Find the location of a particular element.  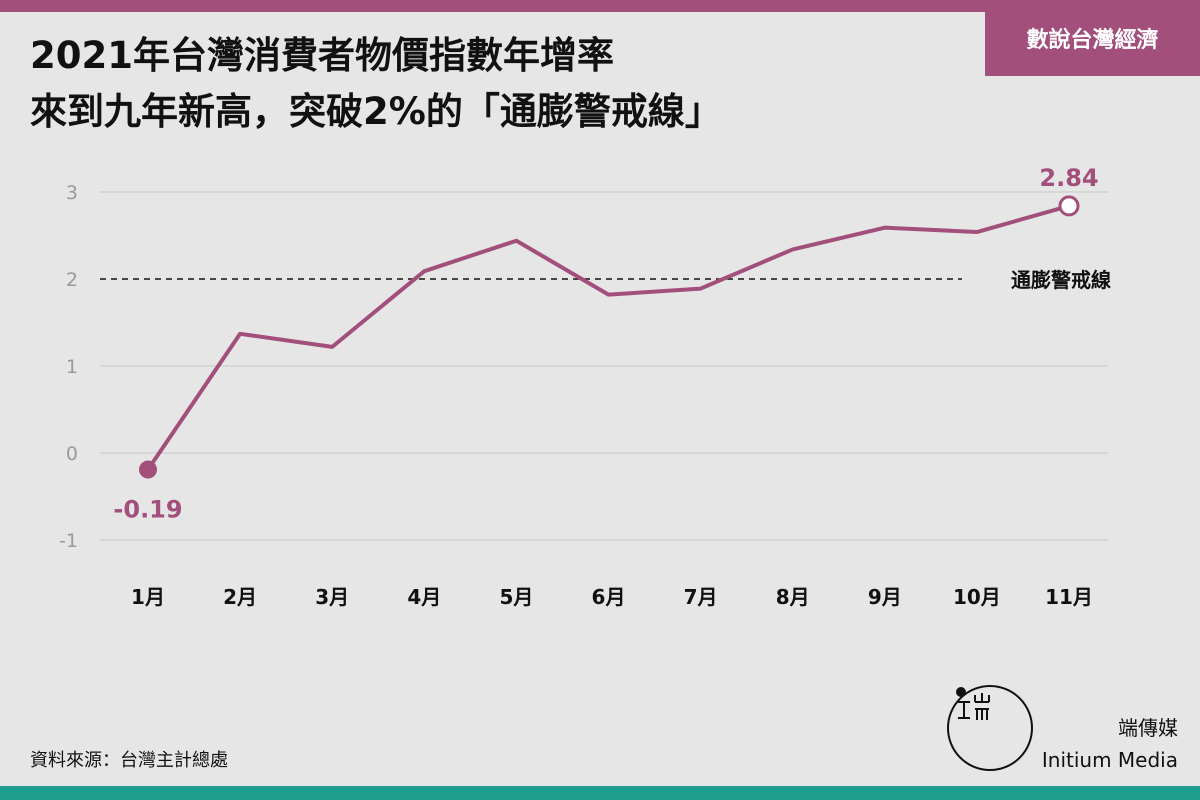

x-tick-label: 3月 is located at coordinates (332, 597).